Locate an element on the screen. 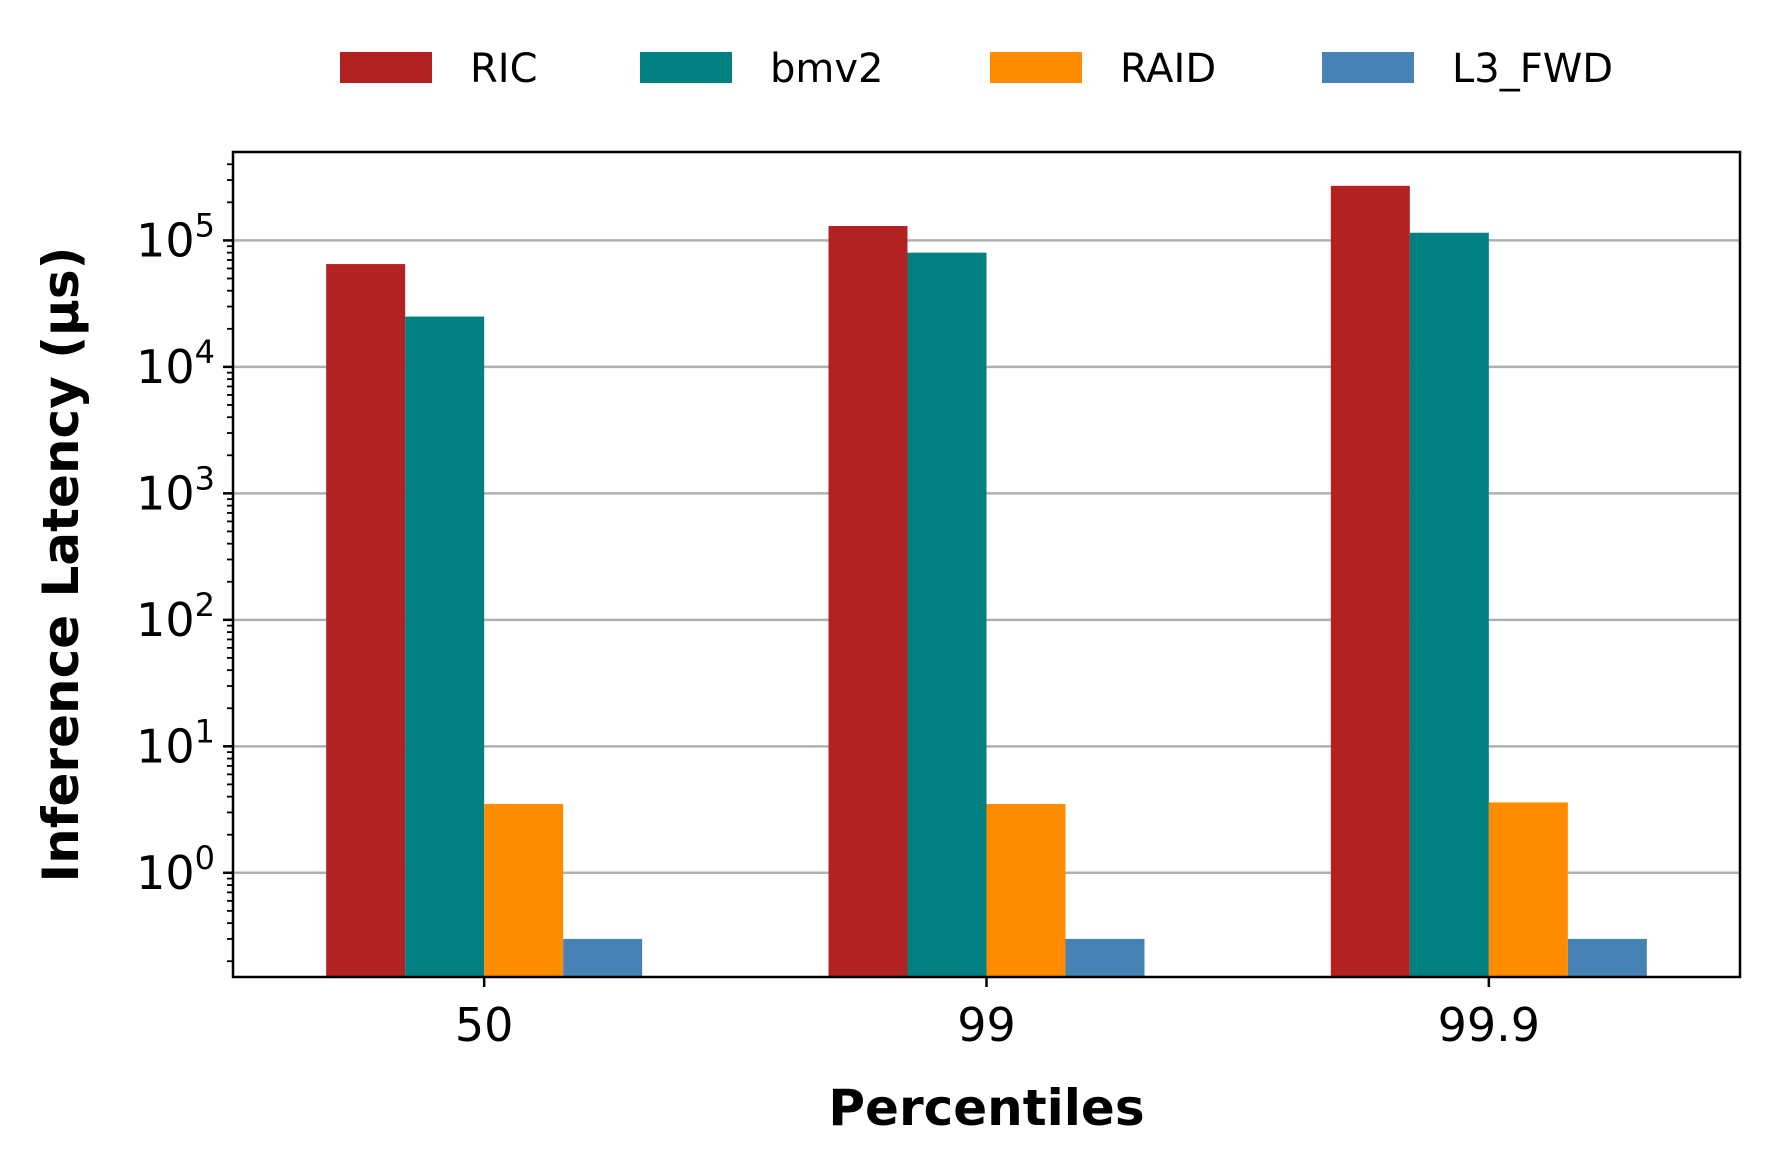 Image resolution: width=1765 pixels, height=1165 pixels. legend-label-bmv2: bmv2 is located at coordinates (826, 69).